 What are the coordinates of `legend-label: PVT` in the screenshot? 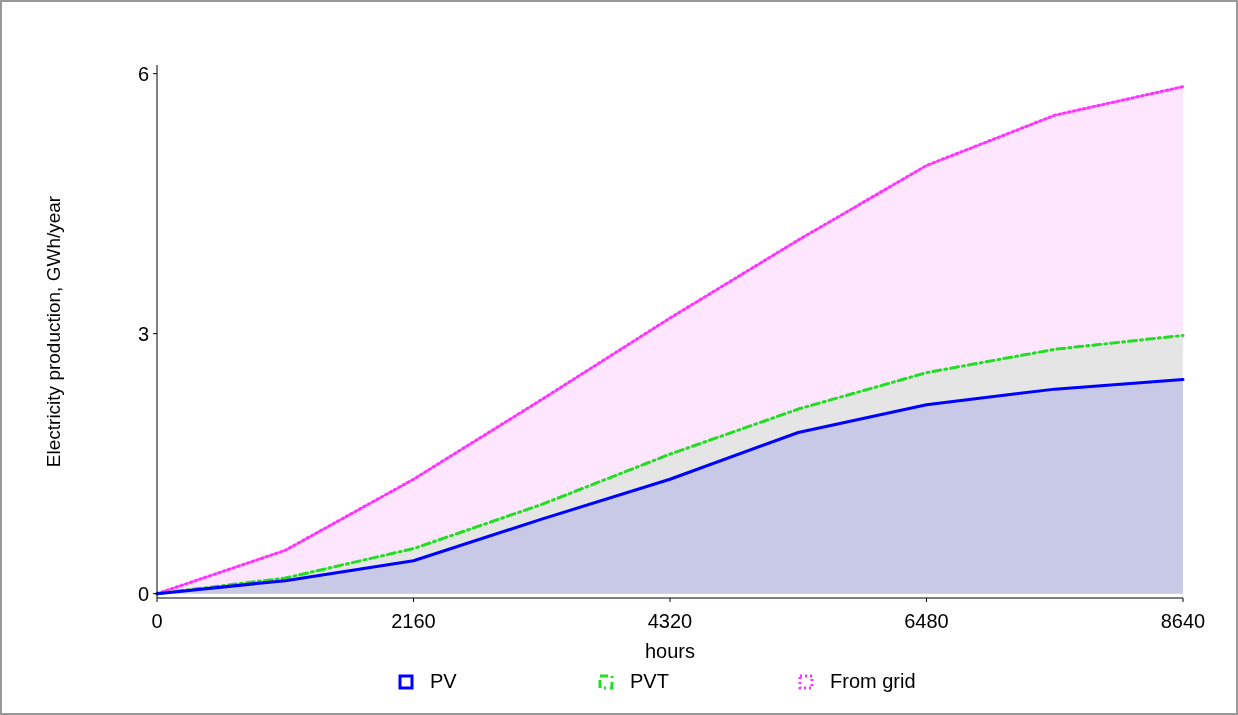 It's located at (649, 681).